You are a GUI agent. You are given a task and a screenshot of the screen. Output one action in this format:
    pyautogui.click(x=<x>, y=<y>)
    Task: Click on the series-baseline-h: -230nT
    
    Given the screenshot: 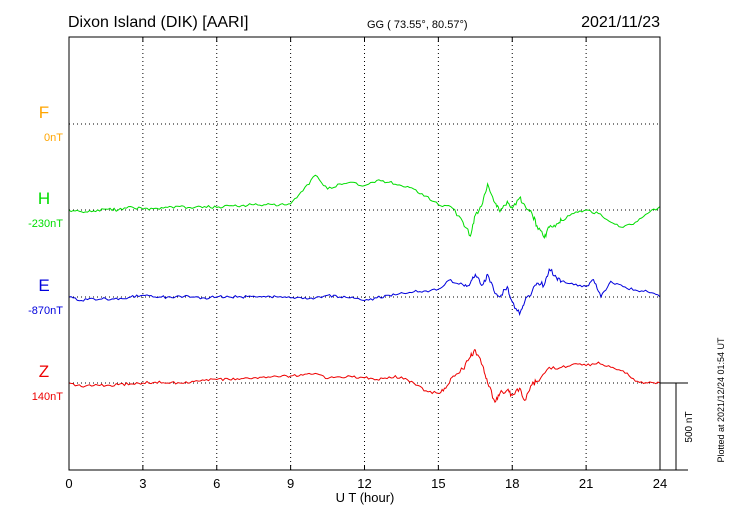 What is the action you would take?
    pyautogui.click(x=45, y=224)
    